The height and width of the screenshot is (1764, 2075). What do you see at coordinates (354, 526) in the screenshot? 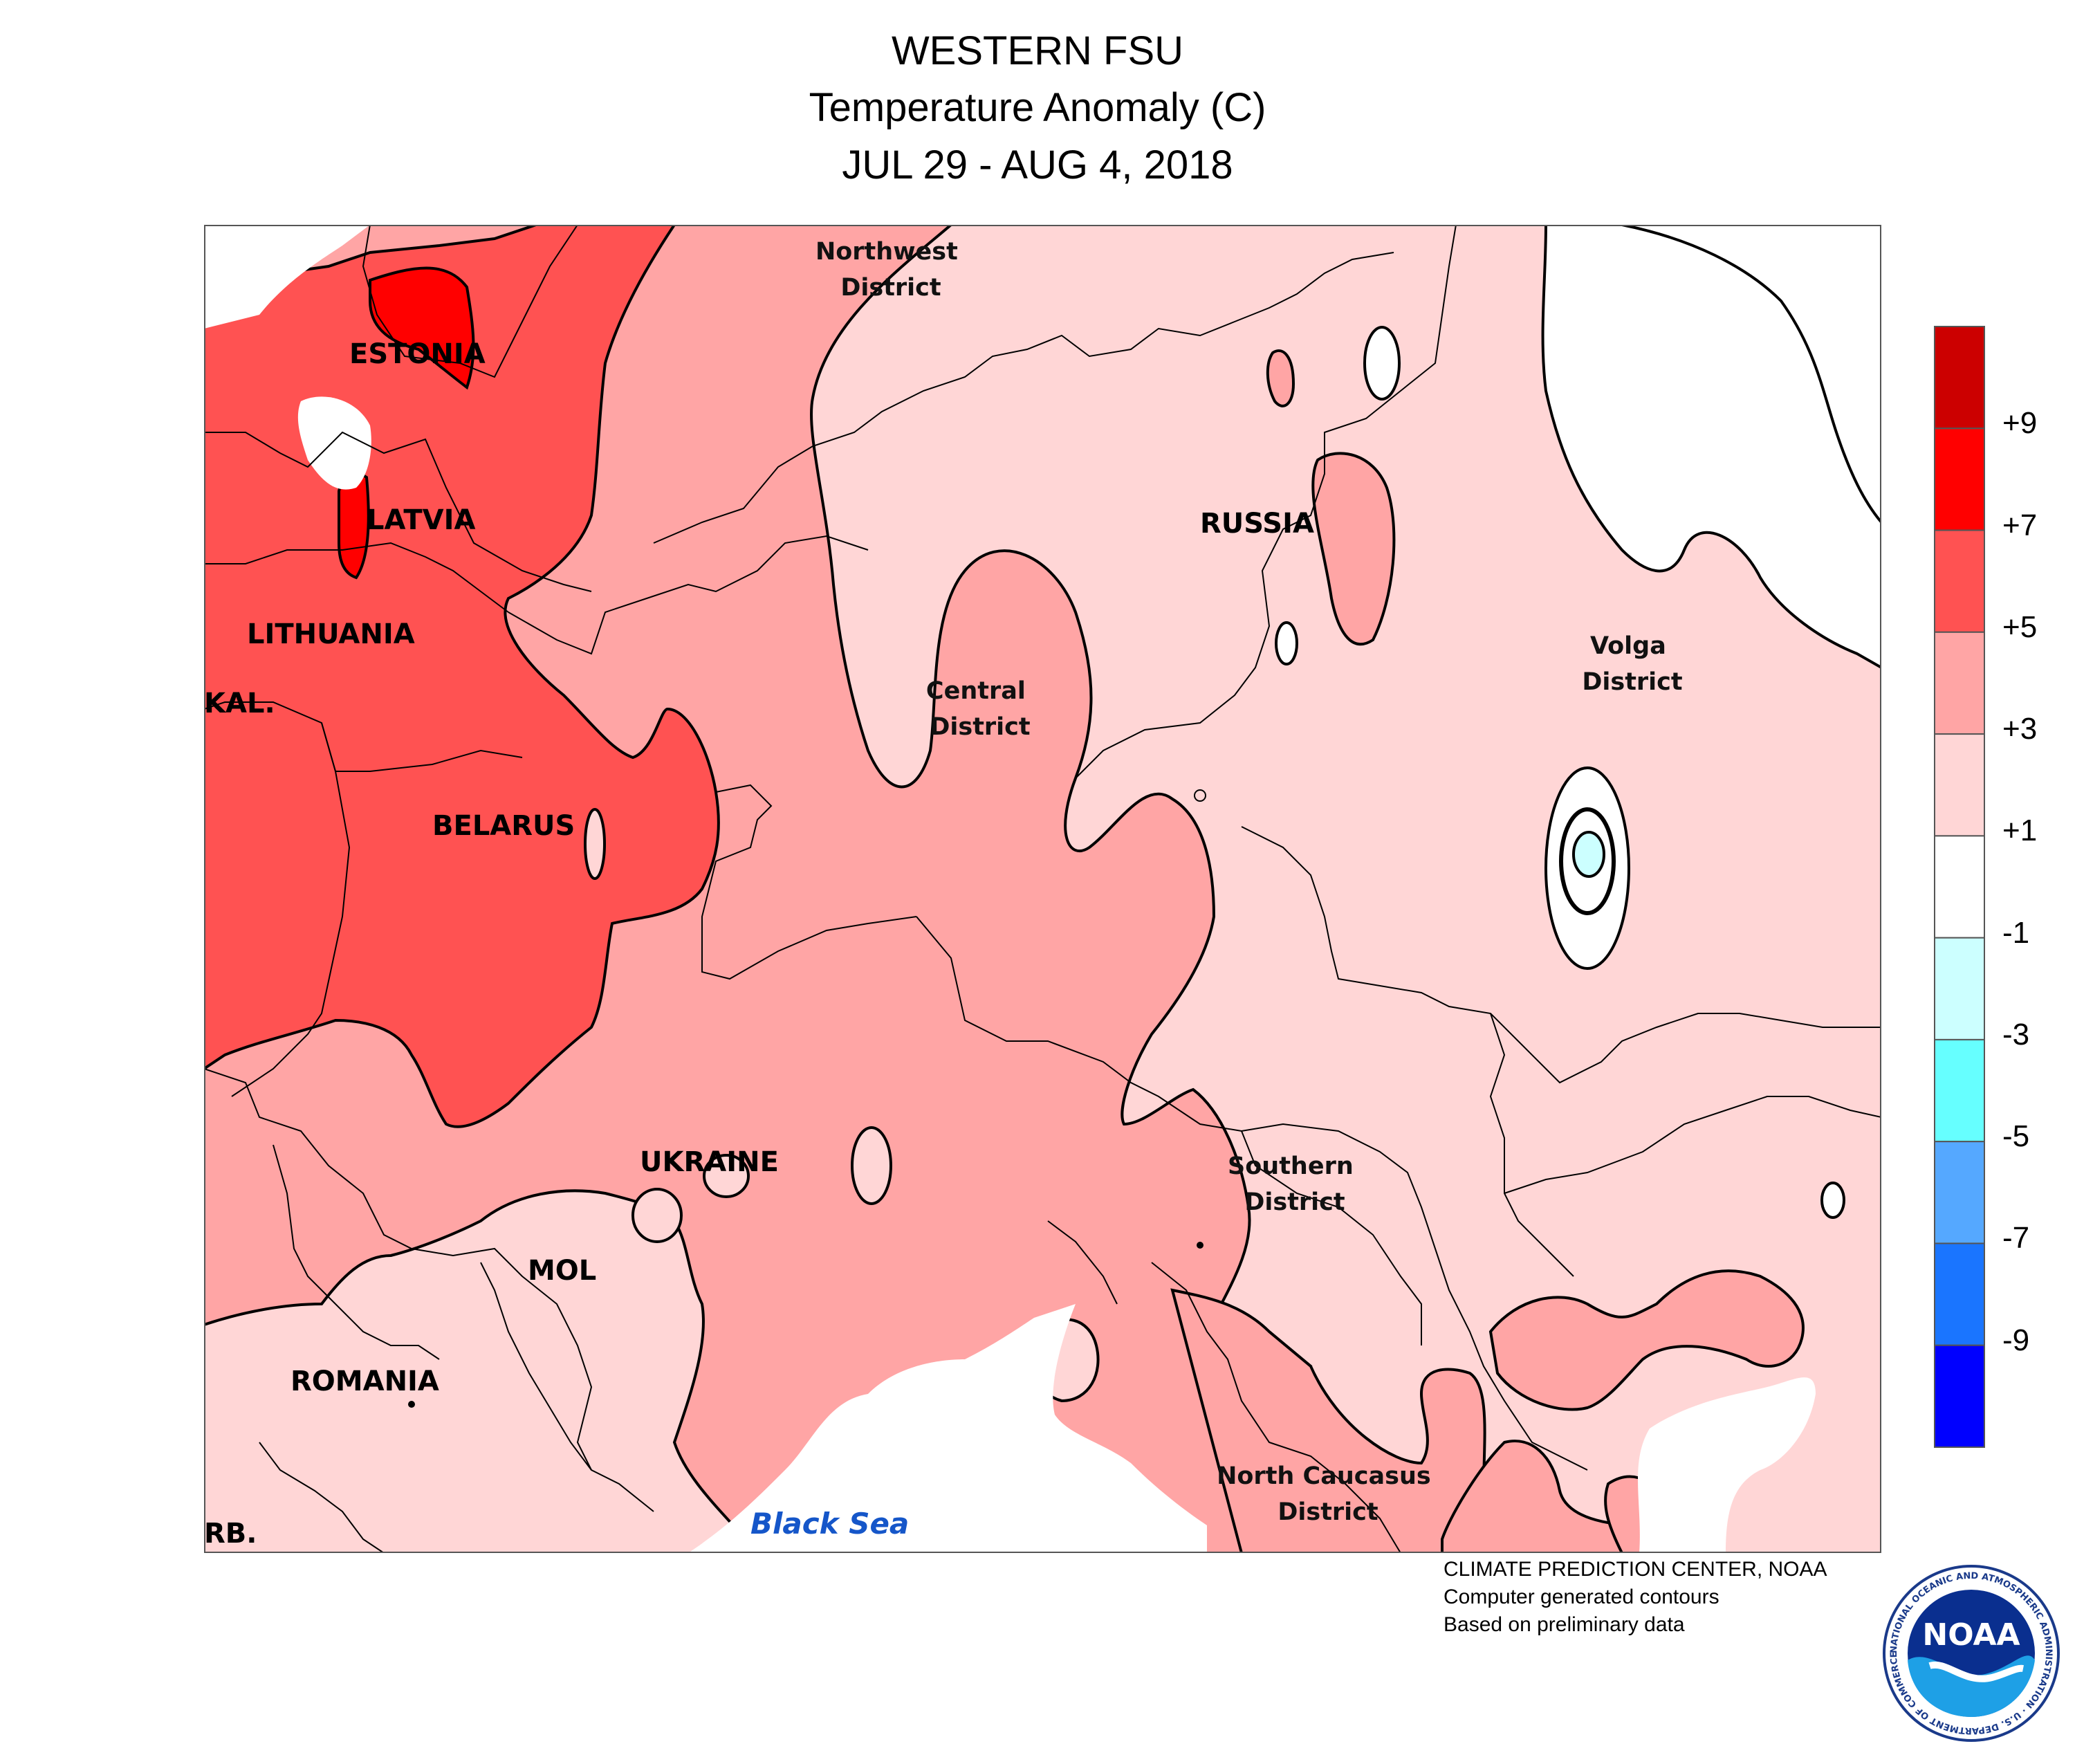
I see `anomaly-7-9-patch-latvia` at bounding box center [354, 526].